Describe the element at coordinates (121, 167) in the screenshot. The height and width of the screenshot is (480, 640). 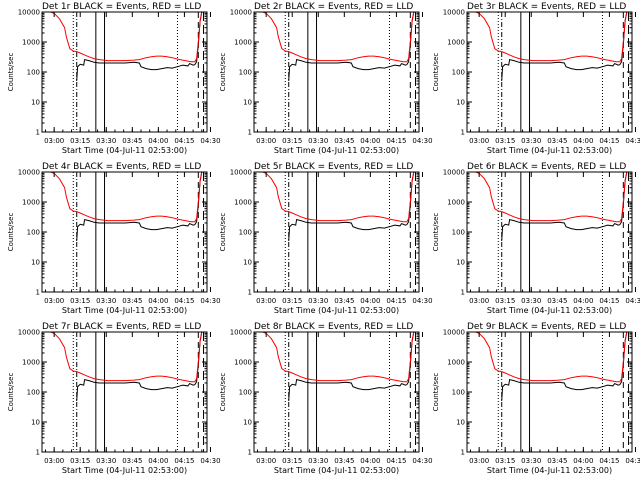
I see `panel-title: Det 4r BLACK = Events, RED = LLD` at that location.